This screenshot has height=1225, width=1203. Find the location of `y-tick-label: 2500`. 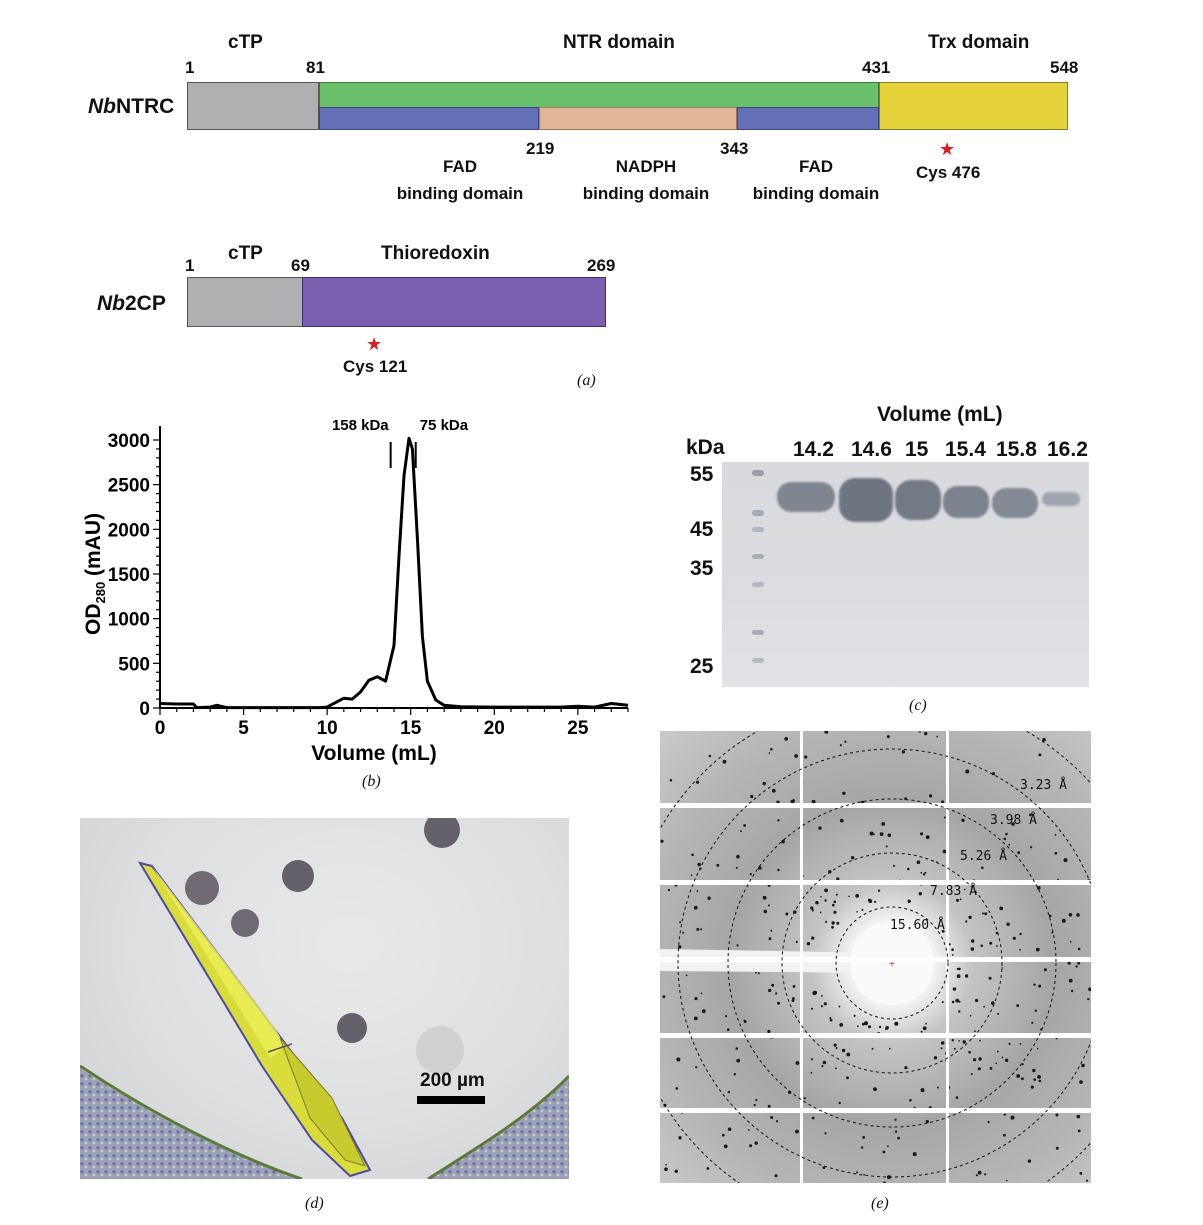

y-tick-label: 2500 is located at coordinates (129, 486).